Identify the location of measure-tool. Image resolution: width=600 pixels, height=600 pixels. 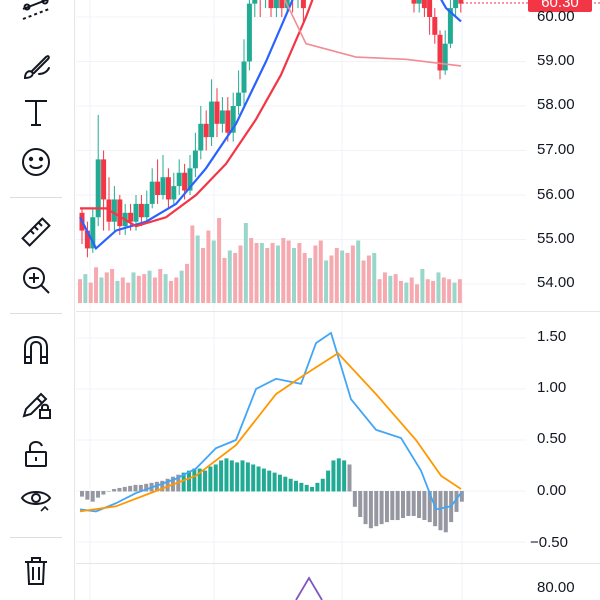
(36, 232).